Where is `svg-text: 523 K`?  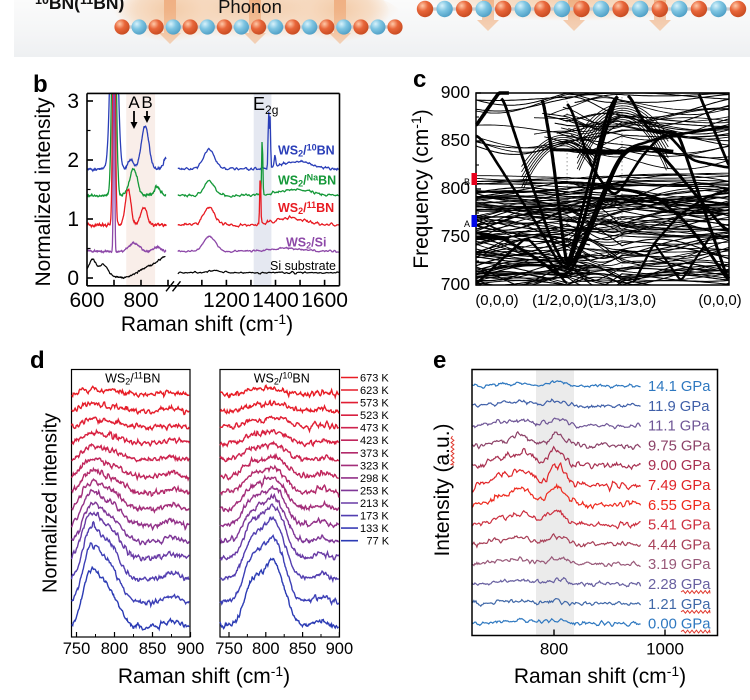
svg-text: 523 K is located at coordinates (374, 416).